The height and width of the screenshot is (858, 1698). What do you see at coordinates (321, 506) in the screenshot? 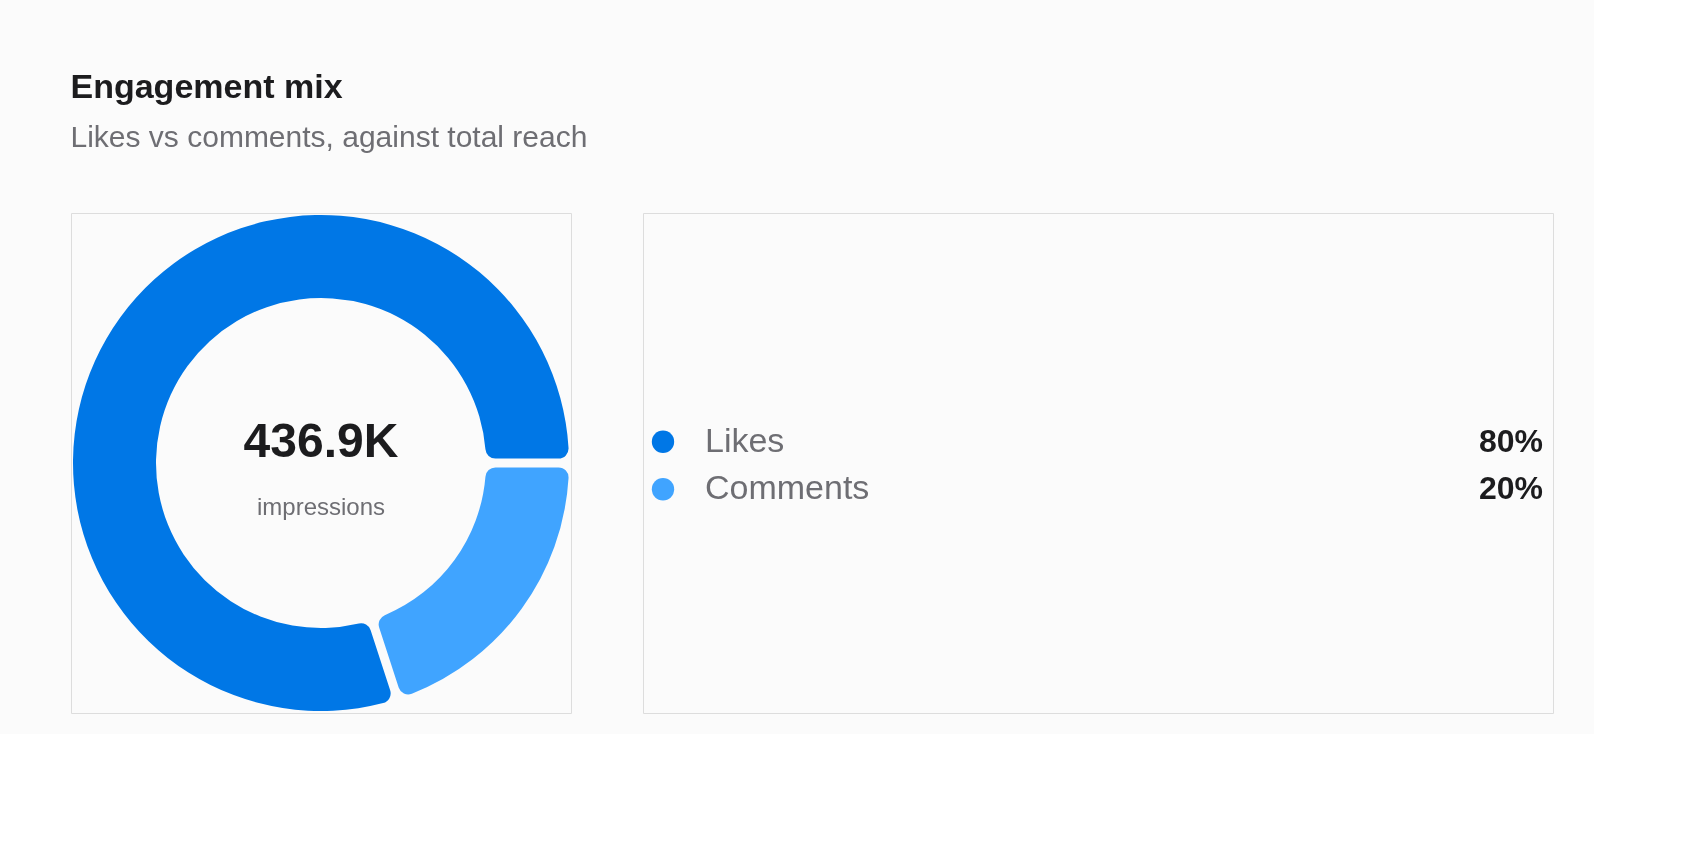
I see `text: impressions` at bounding box center [321, 506].